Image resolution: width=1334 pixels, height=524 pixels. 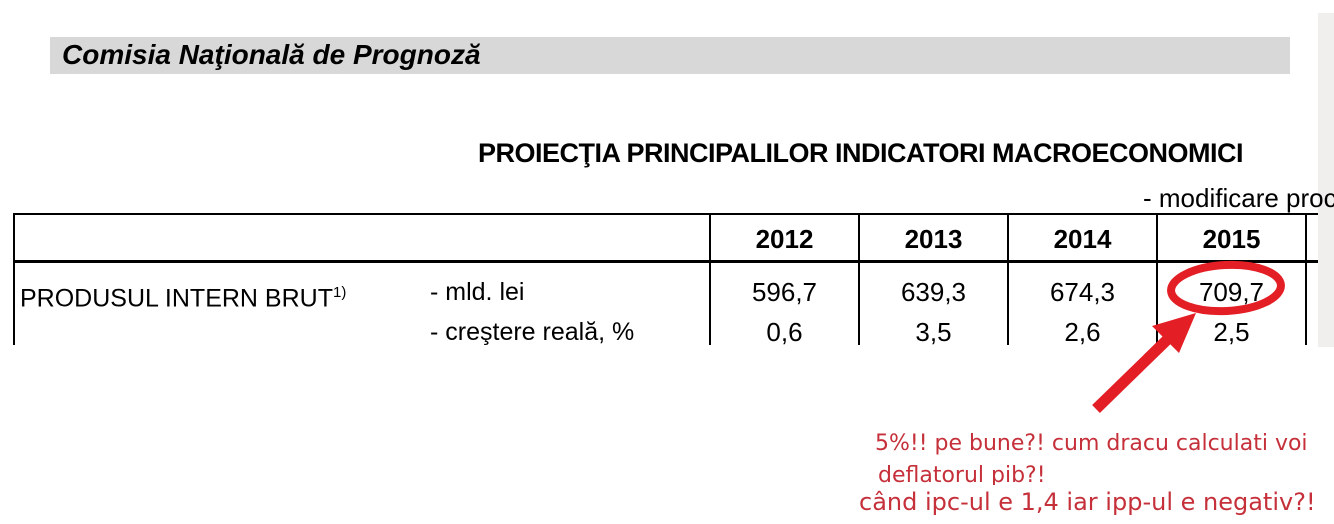 What do you see at coordinates (532, 332) in the screenshot?
I see `unit-label-crestere-reala: - creştere reală, %` at bounding box center [532, 332].